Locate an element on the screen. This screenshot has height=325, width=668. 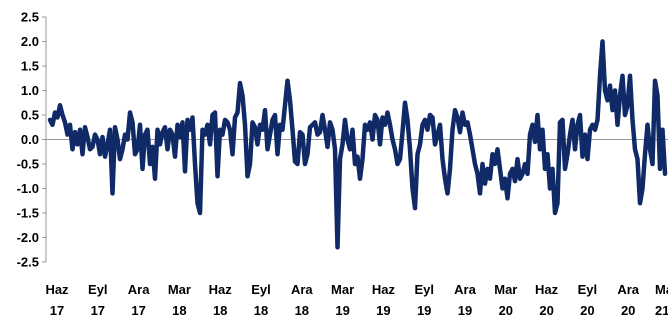
y-tick-label: 2.5 is located at coordinates (30, 17).